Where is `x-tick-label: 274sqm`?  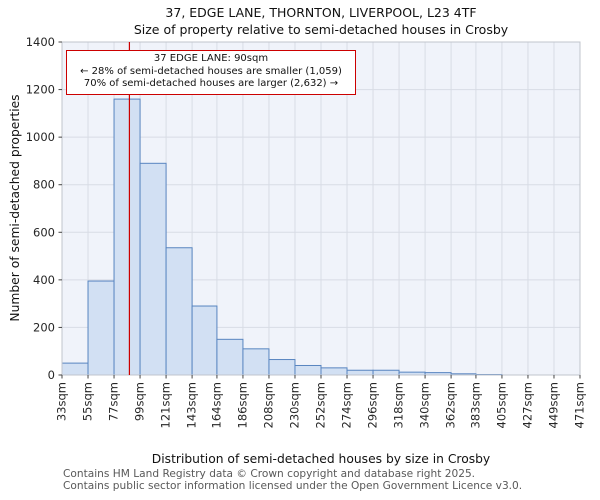 x-tick-label: 274sqm is located at coordinates (347, 405).